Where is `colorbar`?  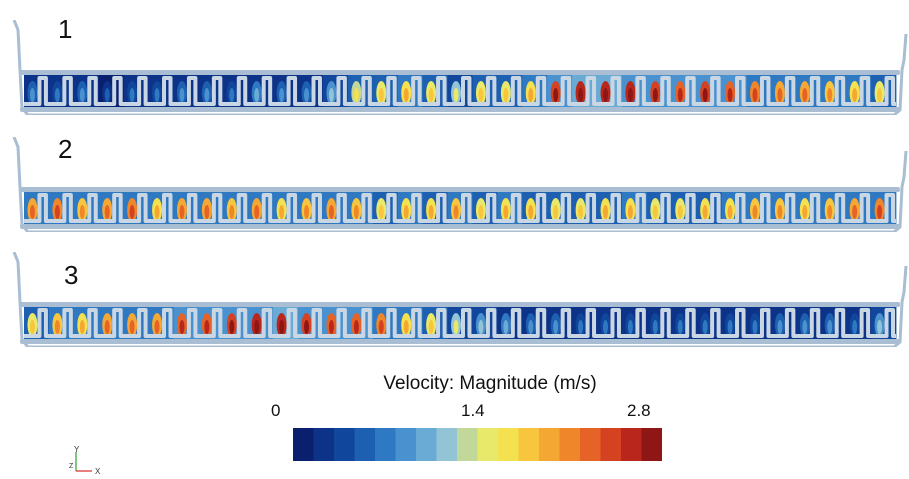
colorbar is located at coordinates (477, 444).